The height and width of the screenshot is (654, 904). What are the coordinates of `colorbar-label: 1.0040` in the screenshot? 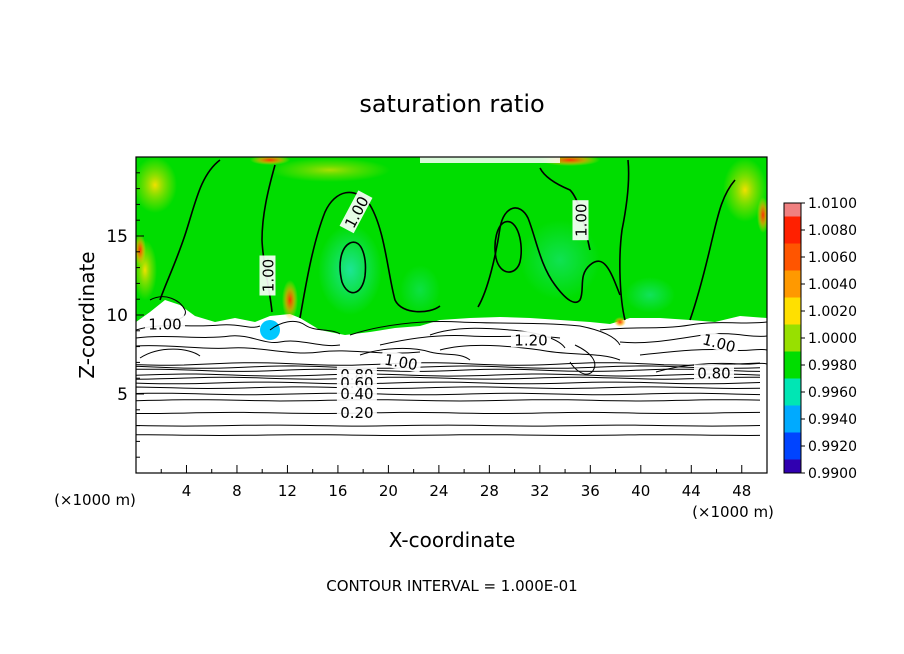 It's located at (832, 285).